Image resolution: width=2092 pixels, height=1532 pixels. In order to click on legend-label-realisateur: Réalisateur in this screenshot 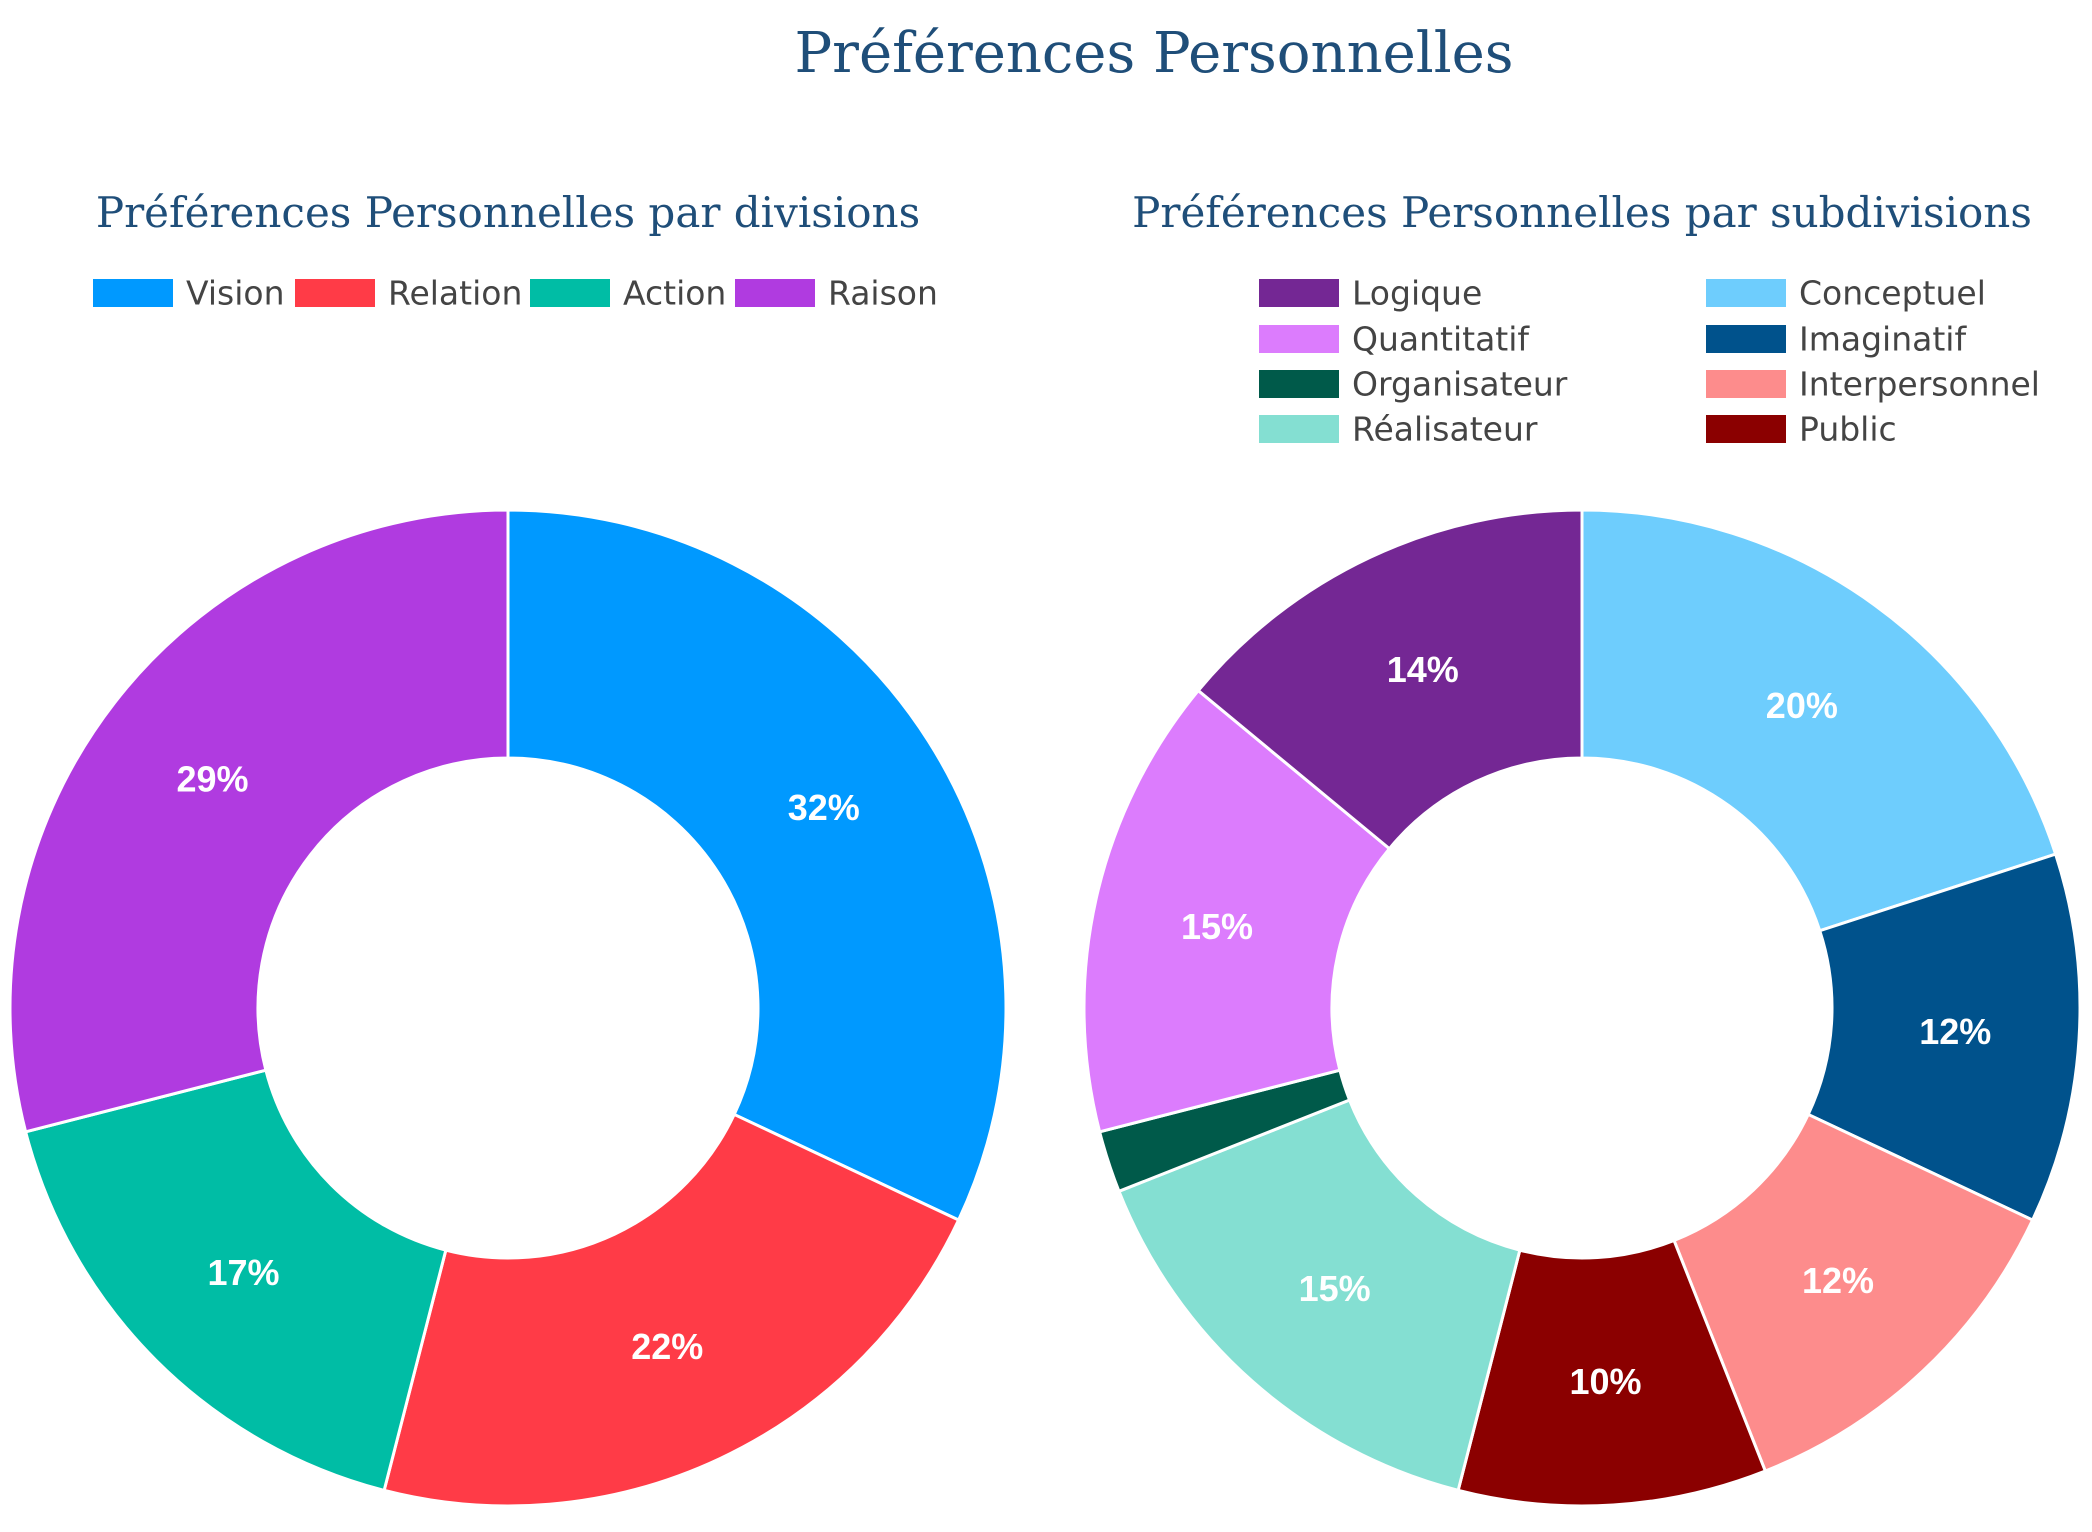, I will do `click(1445, 429)`.